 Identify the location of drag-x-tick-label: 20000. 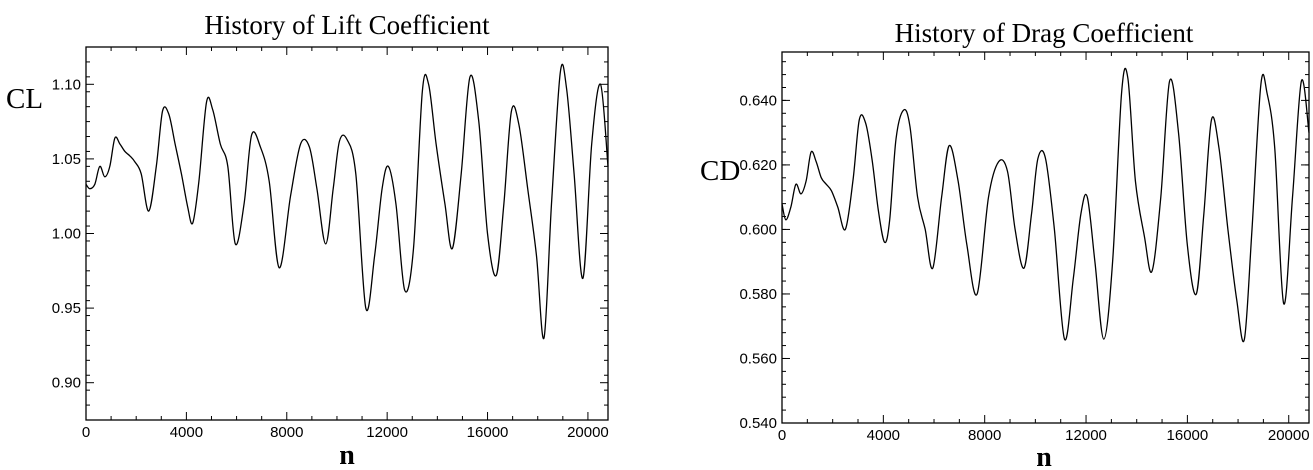
(1289, 435).